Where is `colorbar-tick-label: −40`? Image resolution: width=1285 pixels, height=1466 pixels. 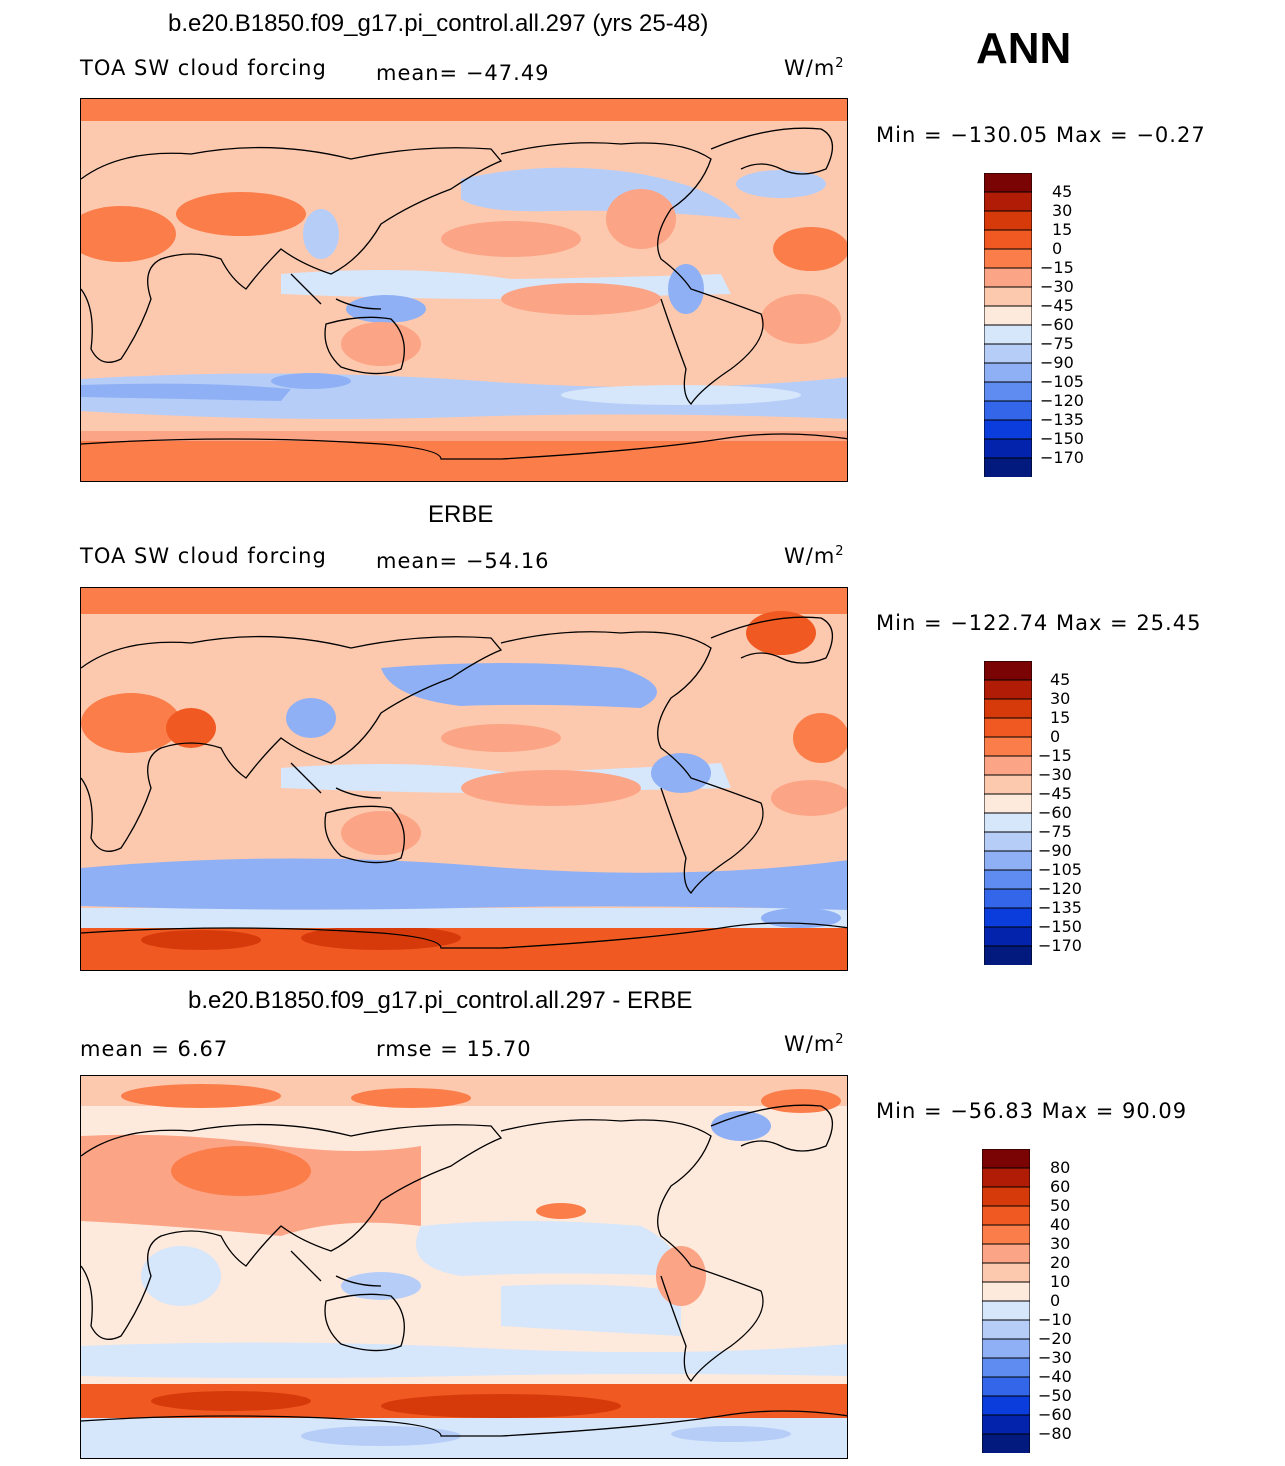
colorbar-tick-label: −40 is located at coordinates (1055, 1376).